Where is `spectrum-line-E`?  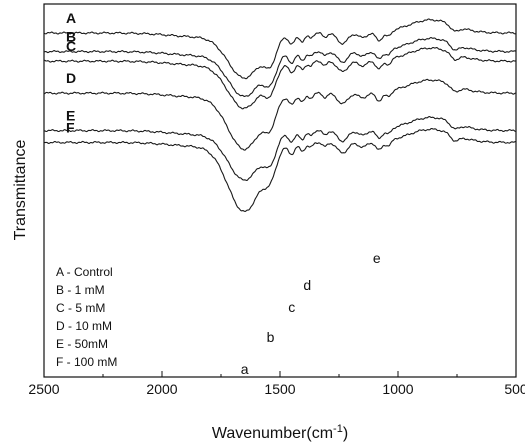 spectrum-line-E is located at coordinates (280, 148).